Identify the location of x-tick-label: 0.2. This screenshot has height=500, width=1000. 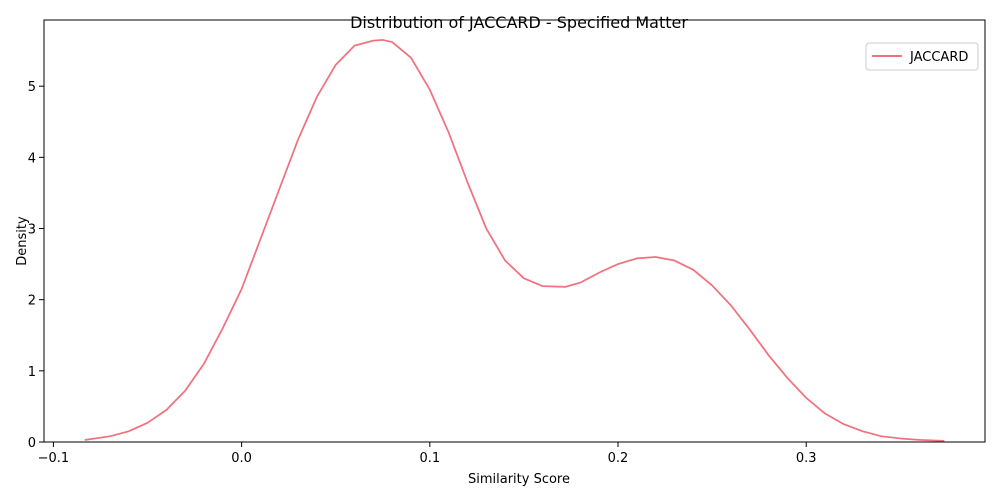
(618, 458).